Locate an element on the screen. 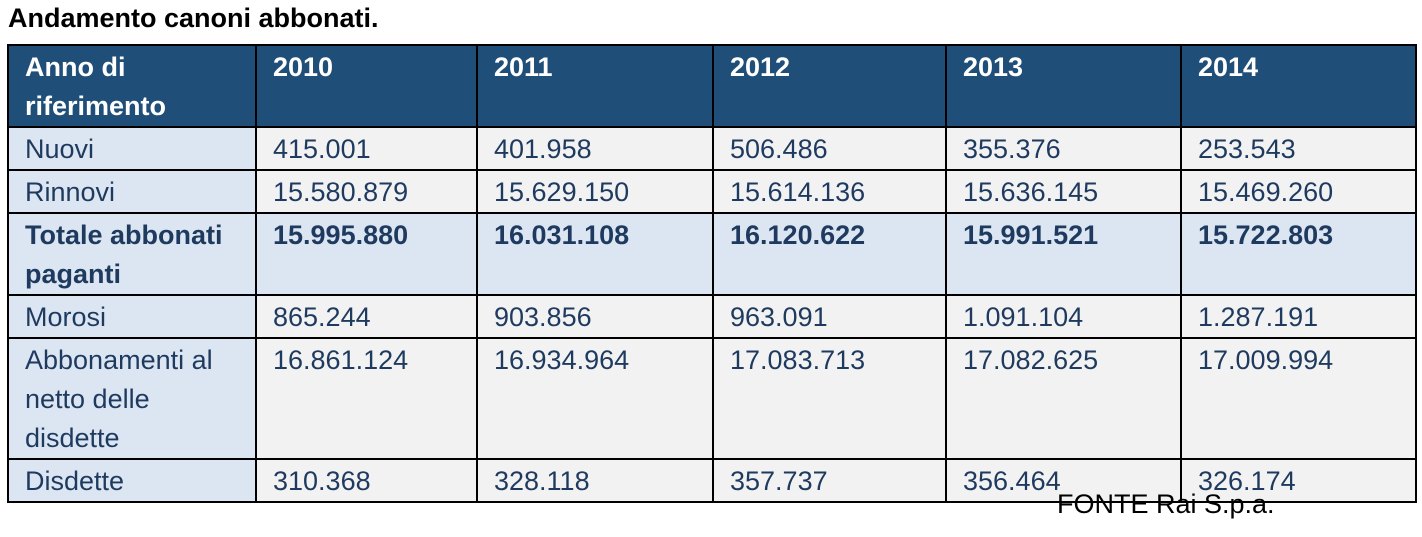 This screenshot has width=1422, height=537. table-cell: 17.082.625 is located at coordinates (1063, 398).